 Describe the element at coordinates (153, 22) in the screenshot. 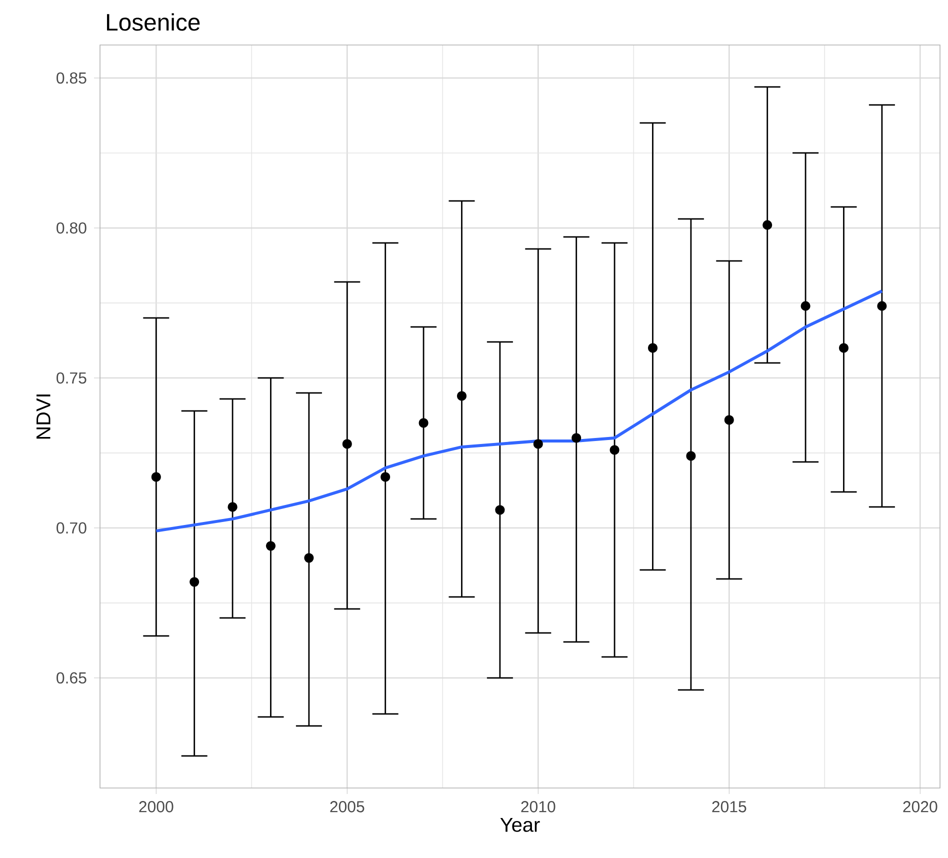

I see `chart-title: Losenice` at that location.